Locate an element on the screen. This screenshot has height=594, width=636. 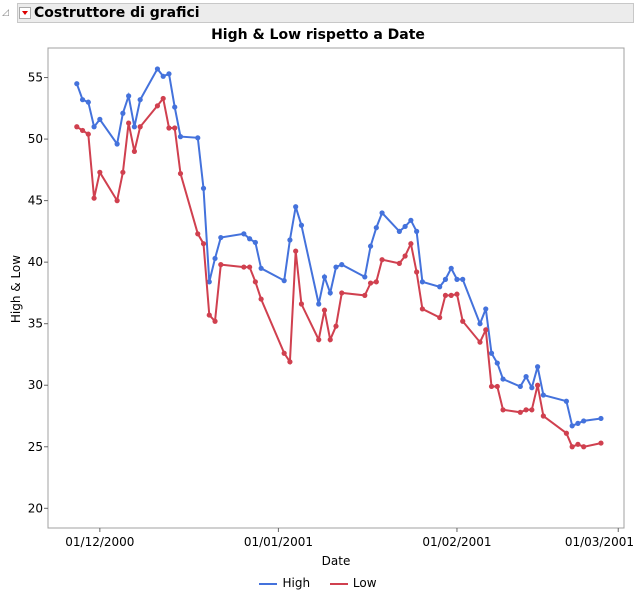
y-tick-label: 25 is located at coordinates (35, 447).